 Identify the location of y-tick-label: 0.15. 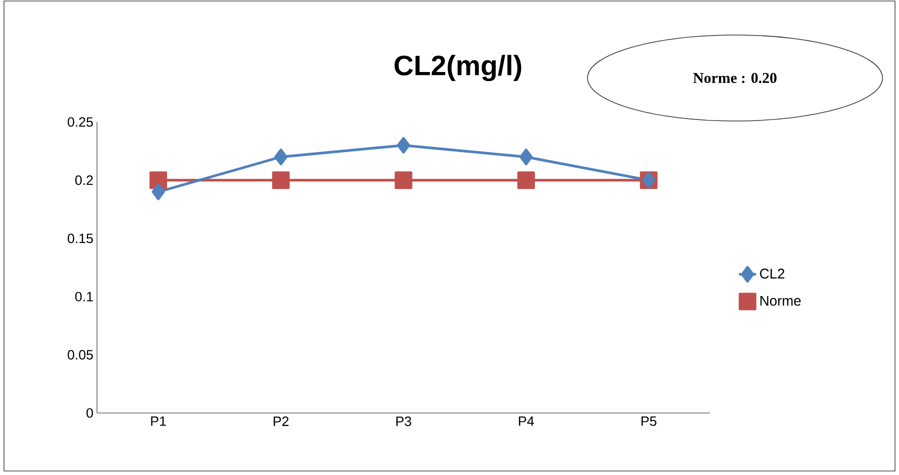
(80, 239).